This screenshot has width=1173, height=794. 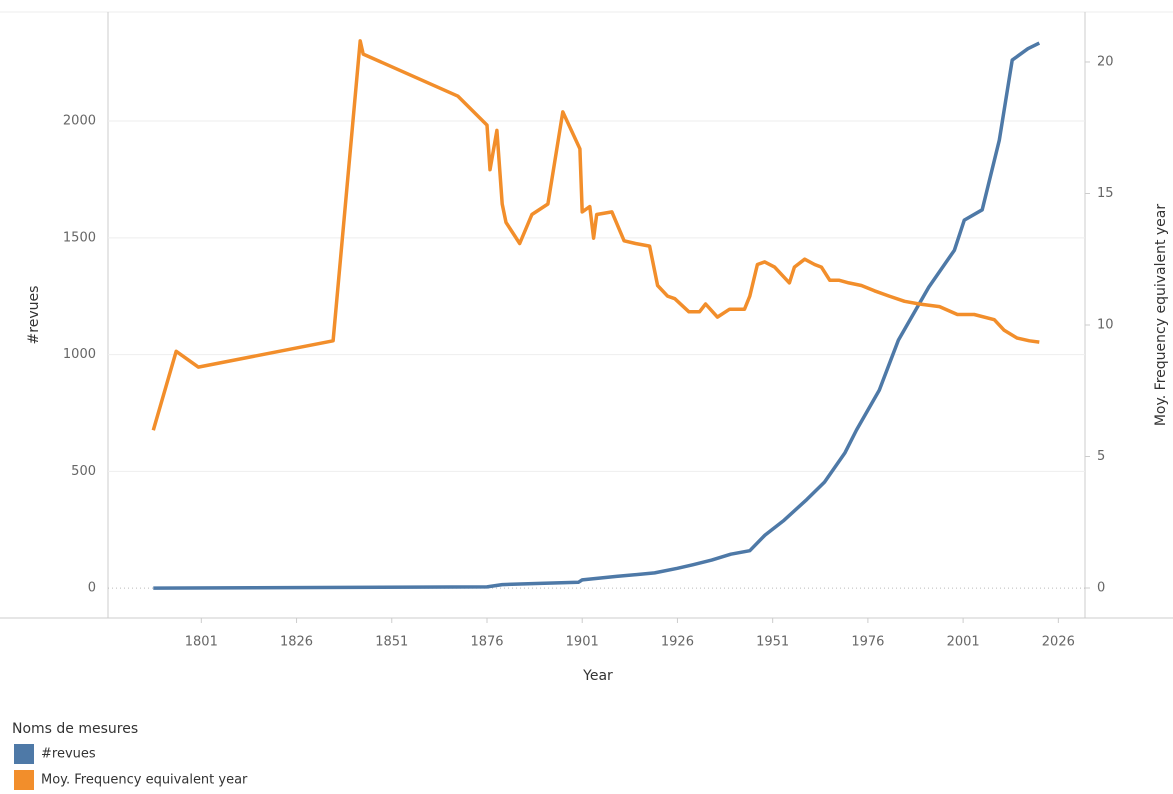 What do you see at coordinates (391, 642) in the screenshot?
I see `x-tick-label: 1851` at bounding box center [391, 642].